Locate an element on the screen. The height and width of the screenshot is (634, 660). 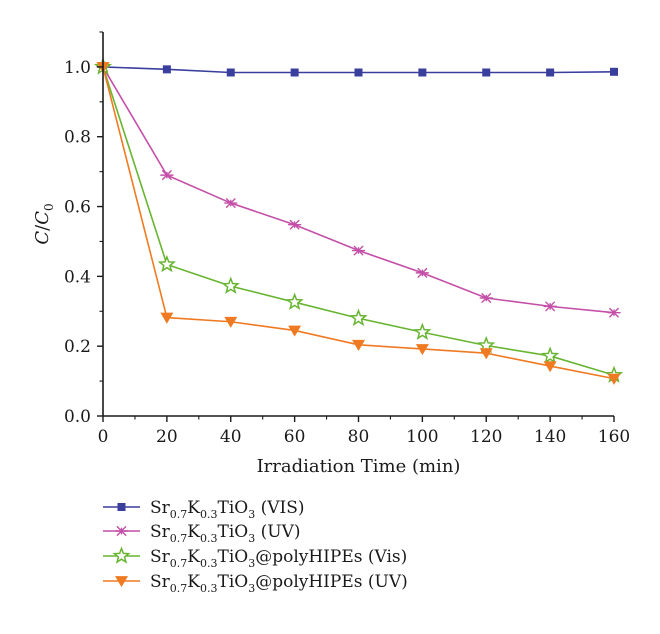
x-tick-label: 40 is located at coordinates (231, 437).